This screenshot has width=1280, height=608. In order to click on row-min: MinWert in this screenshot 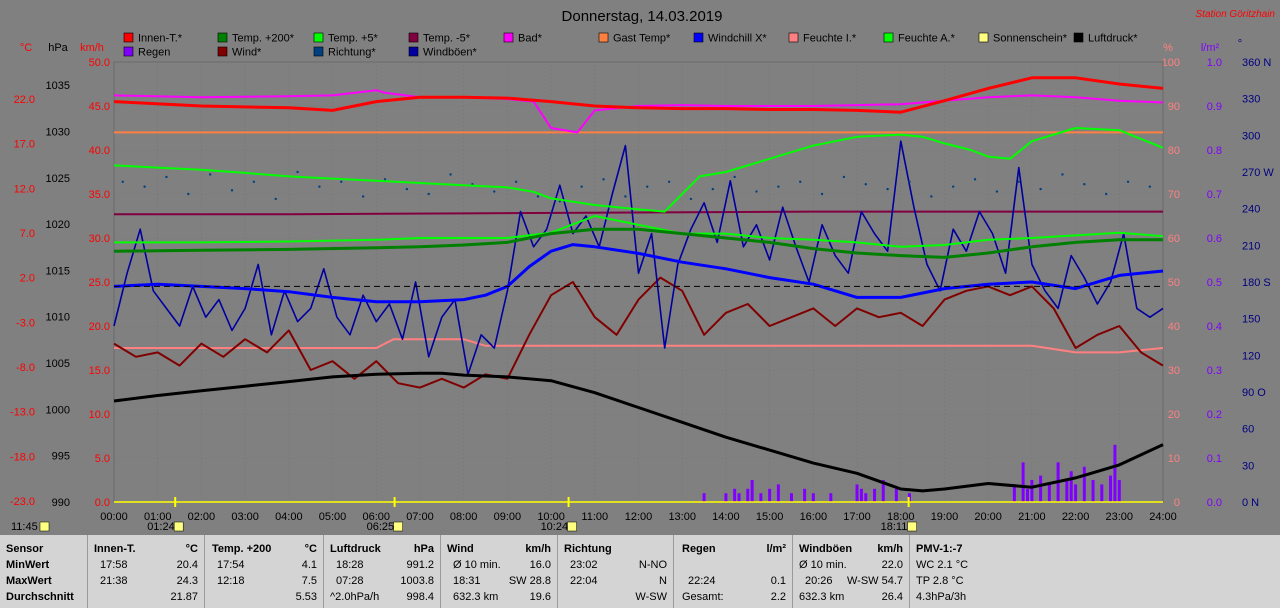, I will do `click(28, 565)`.